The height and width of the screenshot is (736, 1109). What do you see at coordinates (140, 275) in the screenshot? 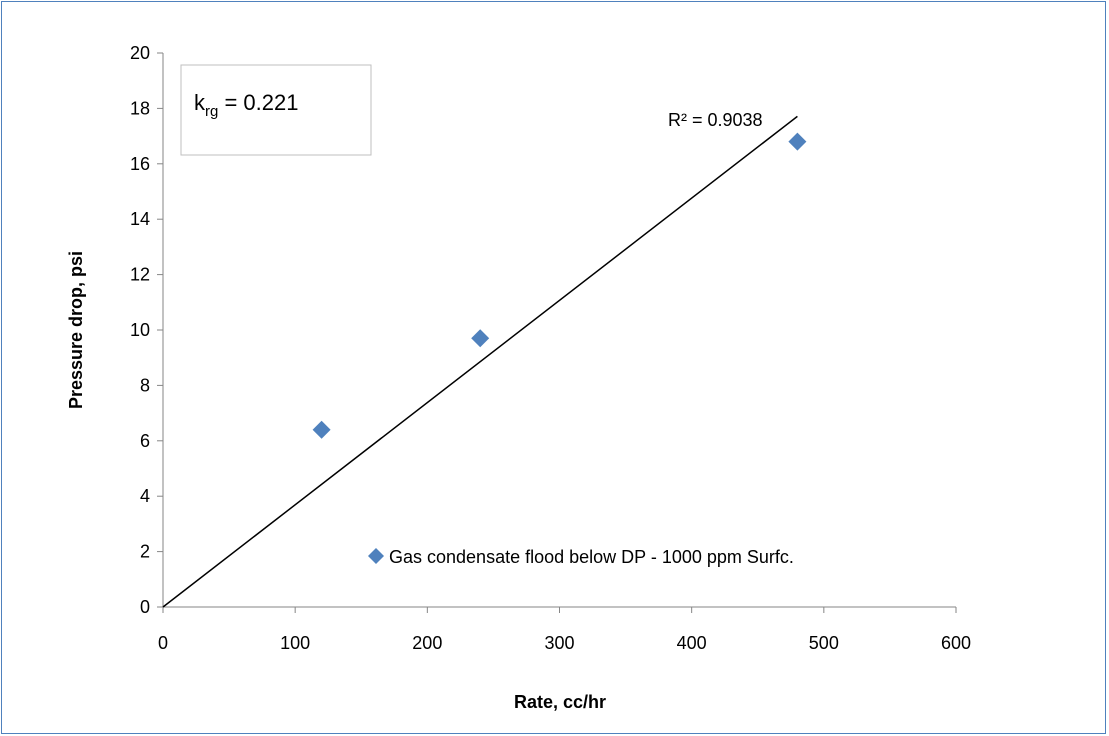
I see `y-tick-label: 12` at bounding box center [140, 275].